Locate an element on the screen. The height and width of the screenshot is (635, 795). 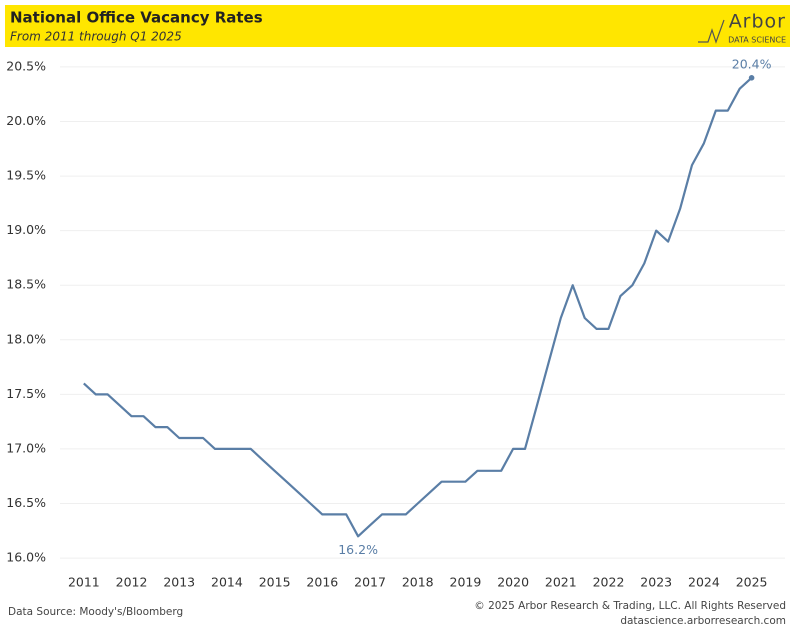
data-label: 16.2% is located at coordinates (358, 549).